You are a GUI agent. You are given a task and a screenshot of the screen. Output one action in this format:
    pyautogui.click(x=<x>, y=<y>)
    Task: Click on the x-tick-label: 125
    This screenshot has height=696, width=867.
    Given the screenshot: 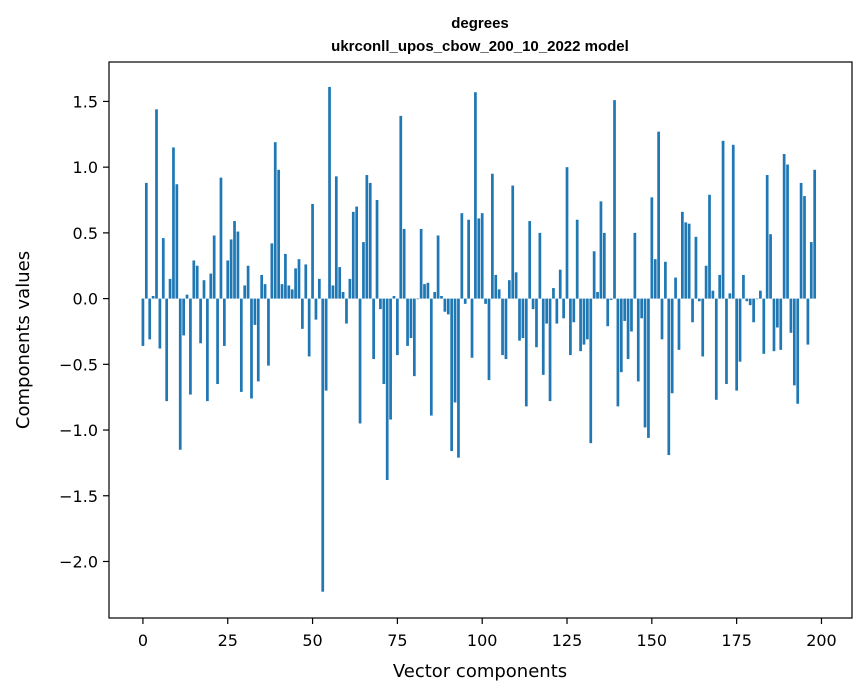 What is the action you would take?
    pyautogui.click(x=567, y=640)
    